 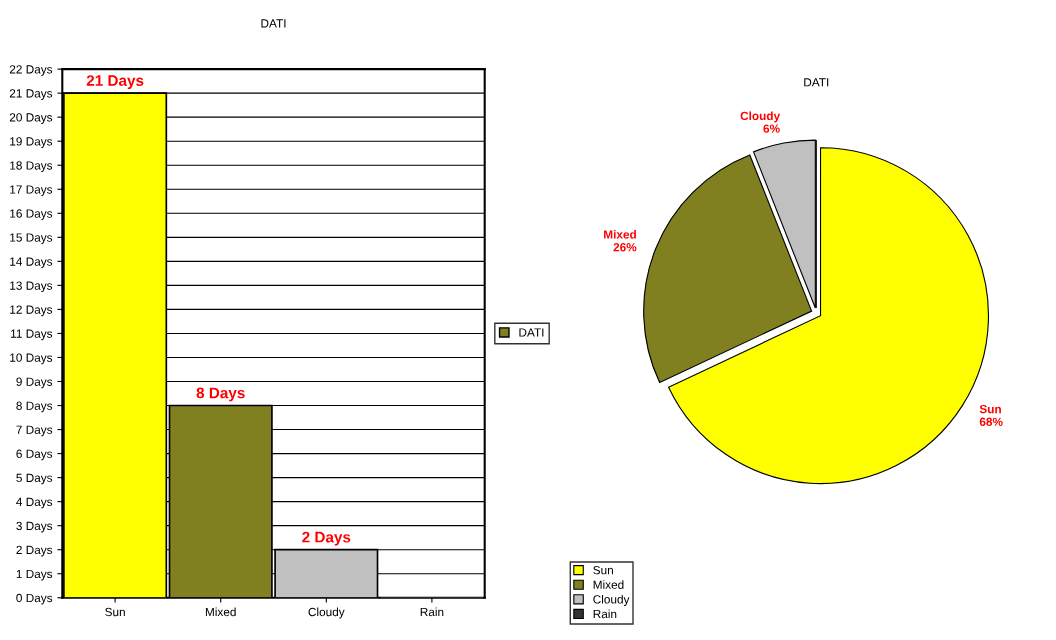 I want to click on slice-label: Mixed, so click(x=620, y=234).